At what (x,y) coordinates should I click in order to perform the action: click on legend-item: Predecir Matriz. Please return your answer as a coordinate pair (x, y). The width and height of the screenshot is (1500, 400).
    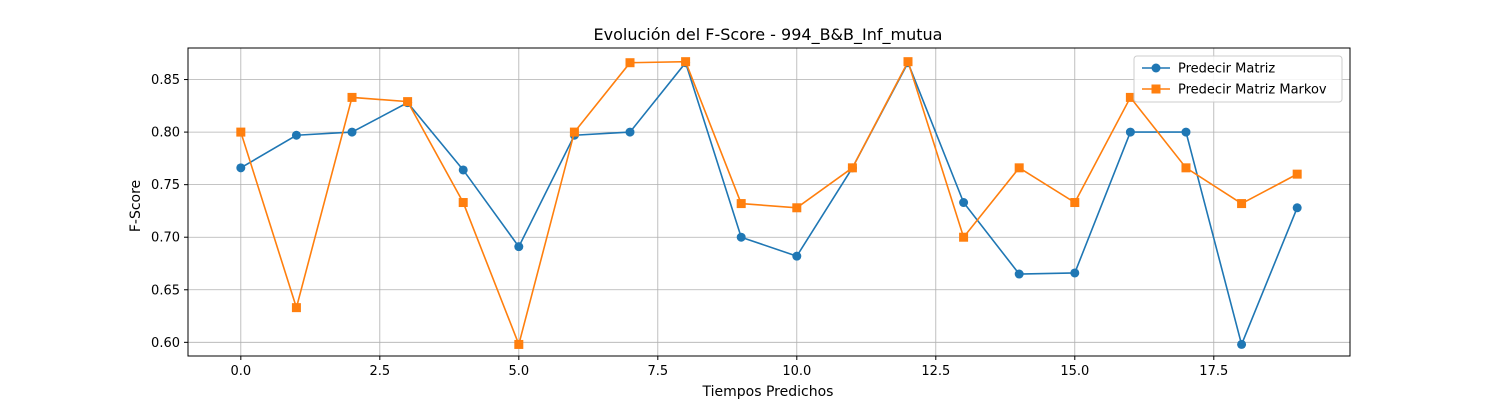
    Looking at the image, I should click on (1208, 69).